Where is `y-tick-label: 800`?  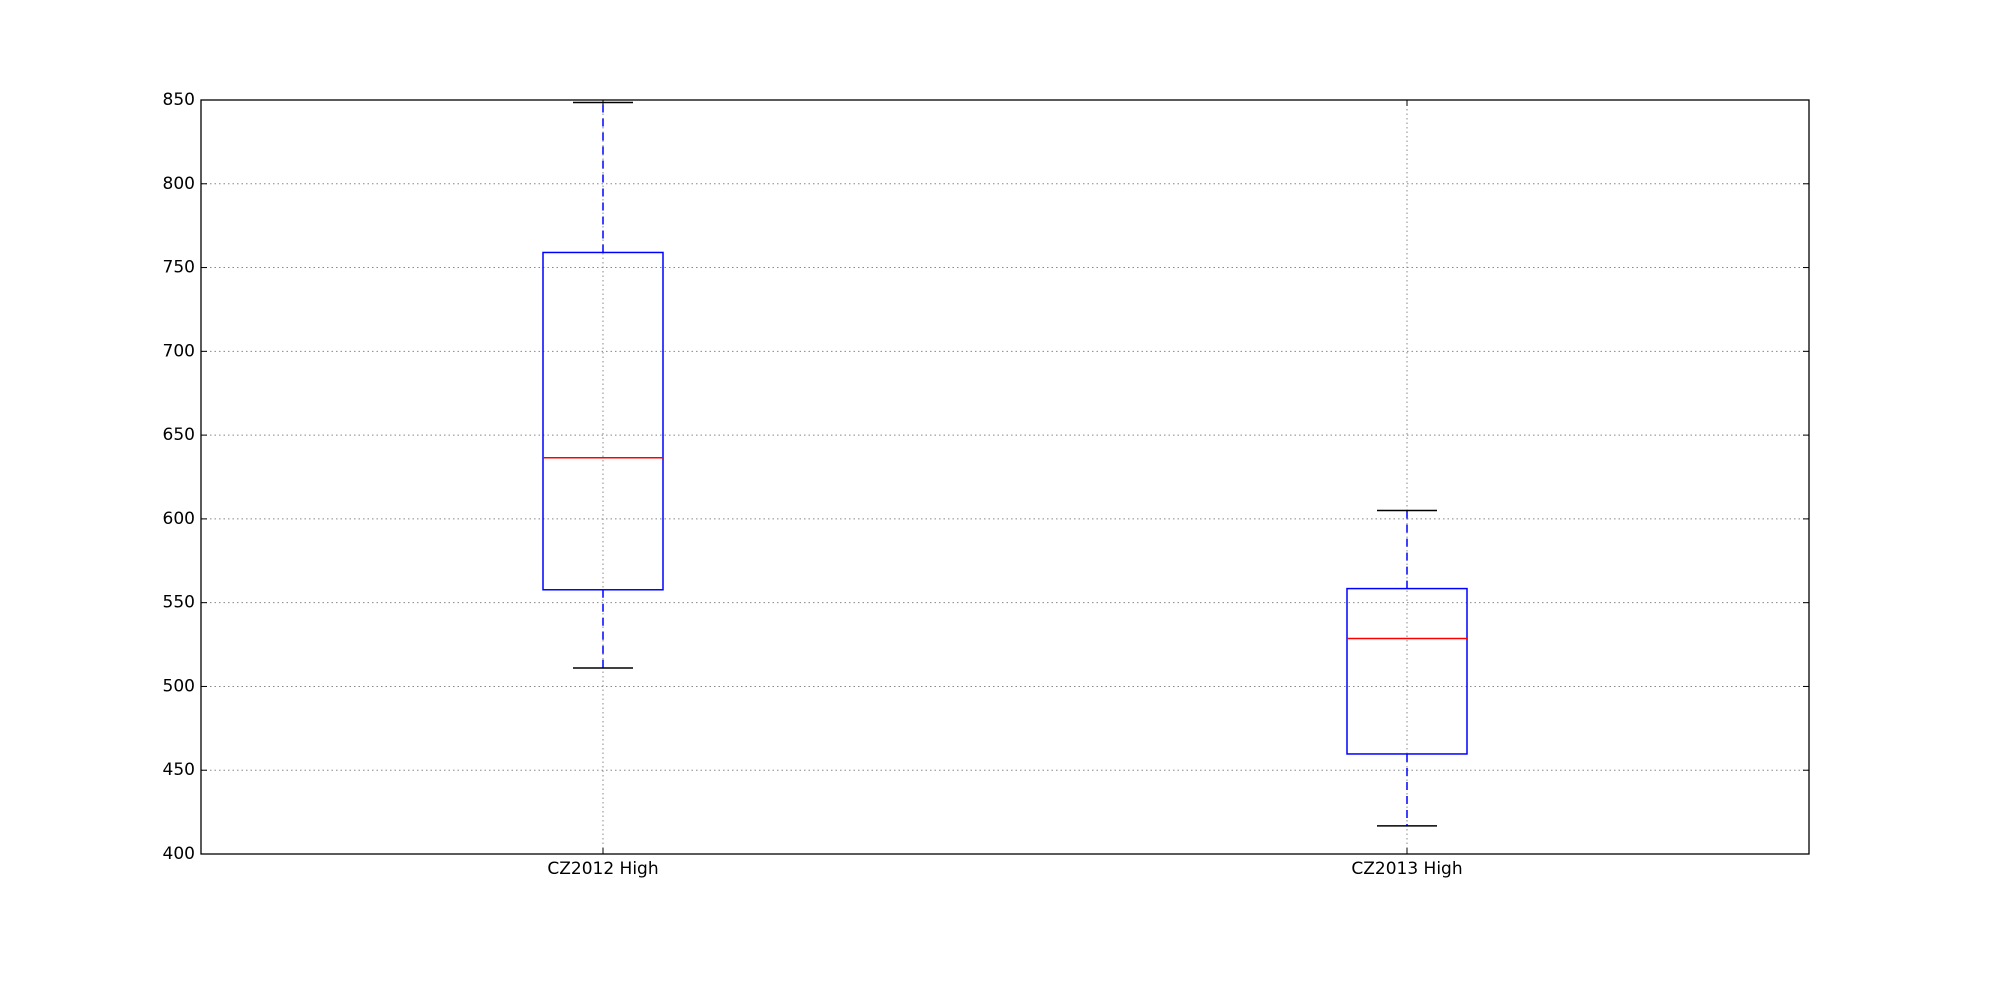
y-tick-label: 800 is located at coordinates (179, 184).